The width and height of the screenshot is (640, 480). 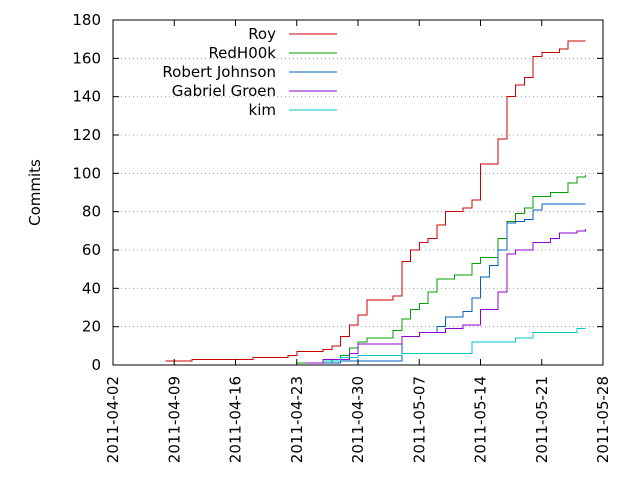 What do you see at coordinates (91, 250) in the screenshot?
I see `y-tick-label: 60` at bounding box center [91, 250].